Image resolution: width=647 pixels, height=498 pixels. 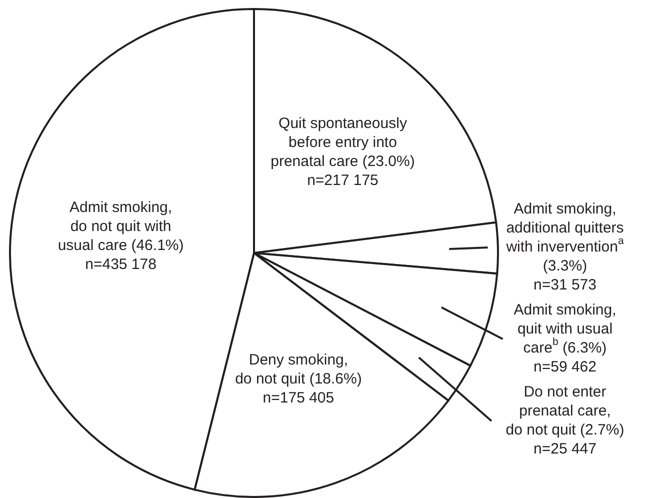 What do you see at coordinates (565, 237) in the screenshot?
I see `category-label: Admit smoking, additional quitters with invervention$^{a}$ (3.3%)` at bounding box center [565, 237].